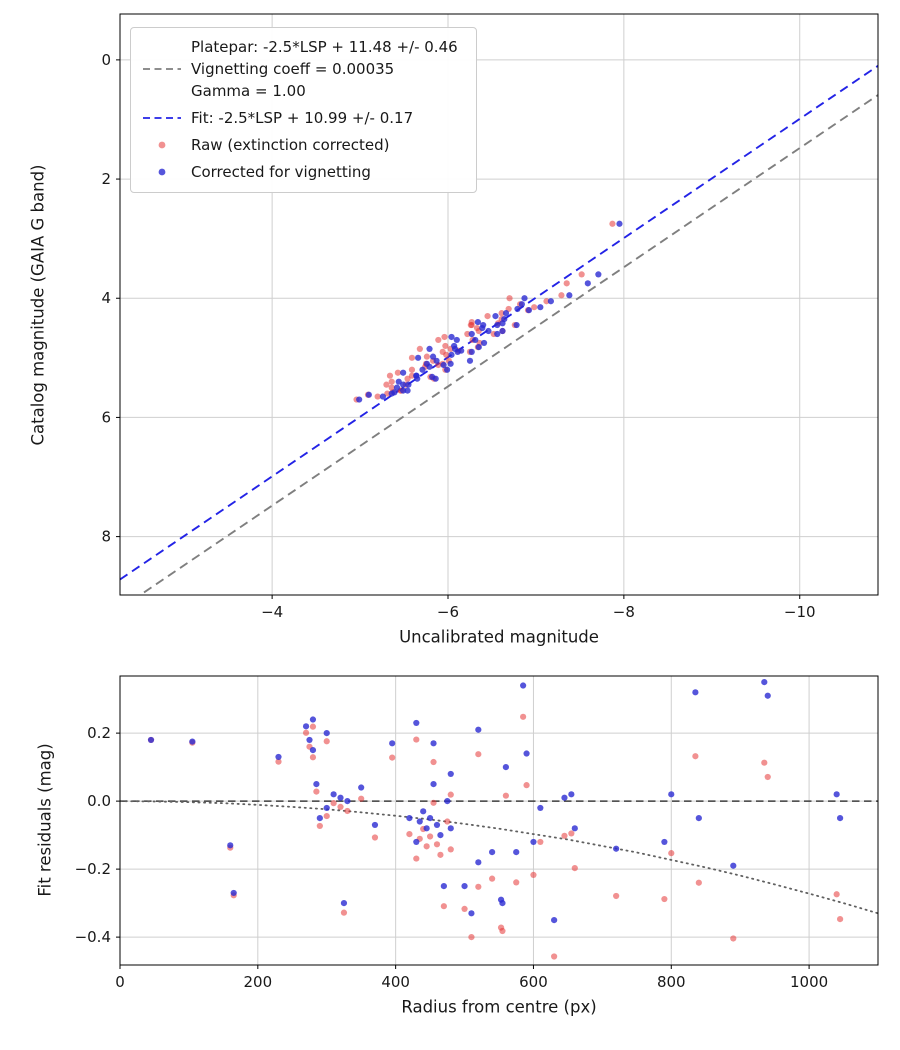 The height and width of the screenshot is (1050, 900). I want to click on x-tick-label: −6, so click(448, 612).